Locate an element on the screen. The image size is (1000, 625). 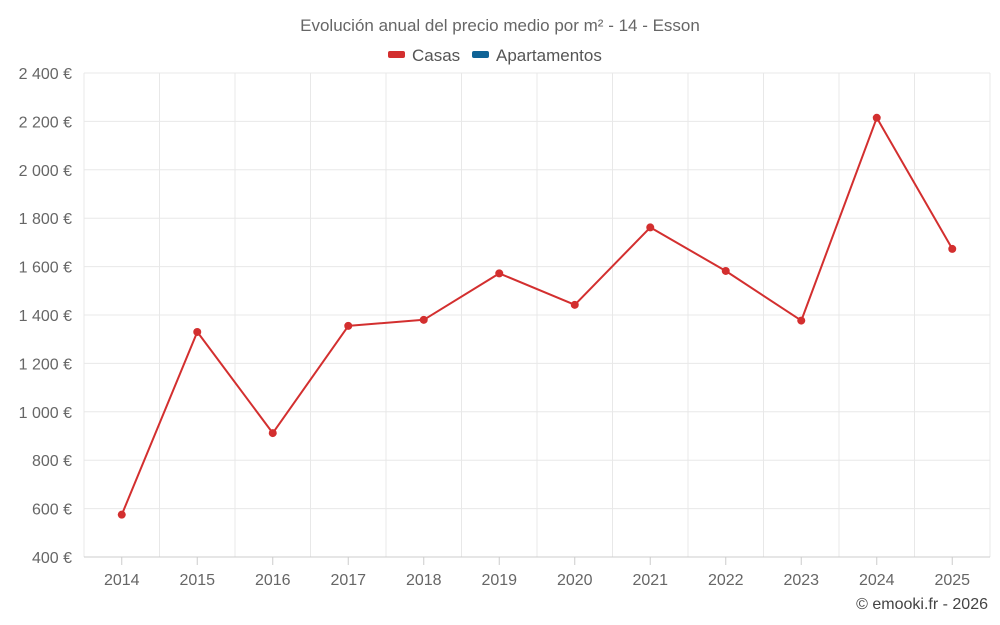
data-point-casas-2022 is located at coordinates (725, 270).